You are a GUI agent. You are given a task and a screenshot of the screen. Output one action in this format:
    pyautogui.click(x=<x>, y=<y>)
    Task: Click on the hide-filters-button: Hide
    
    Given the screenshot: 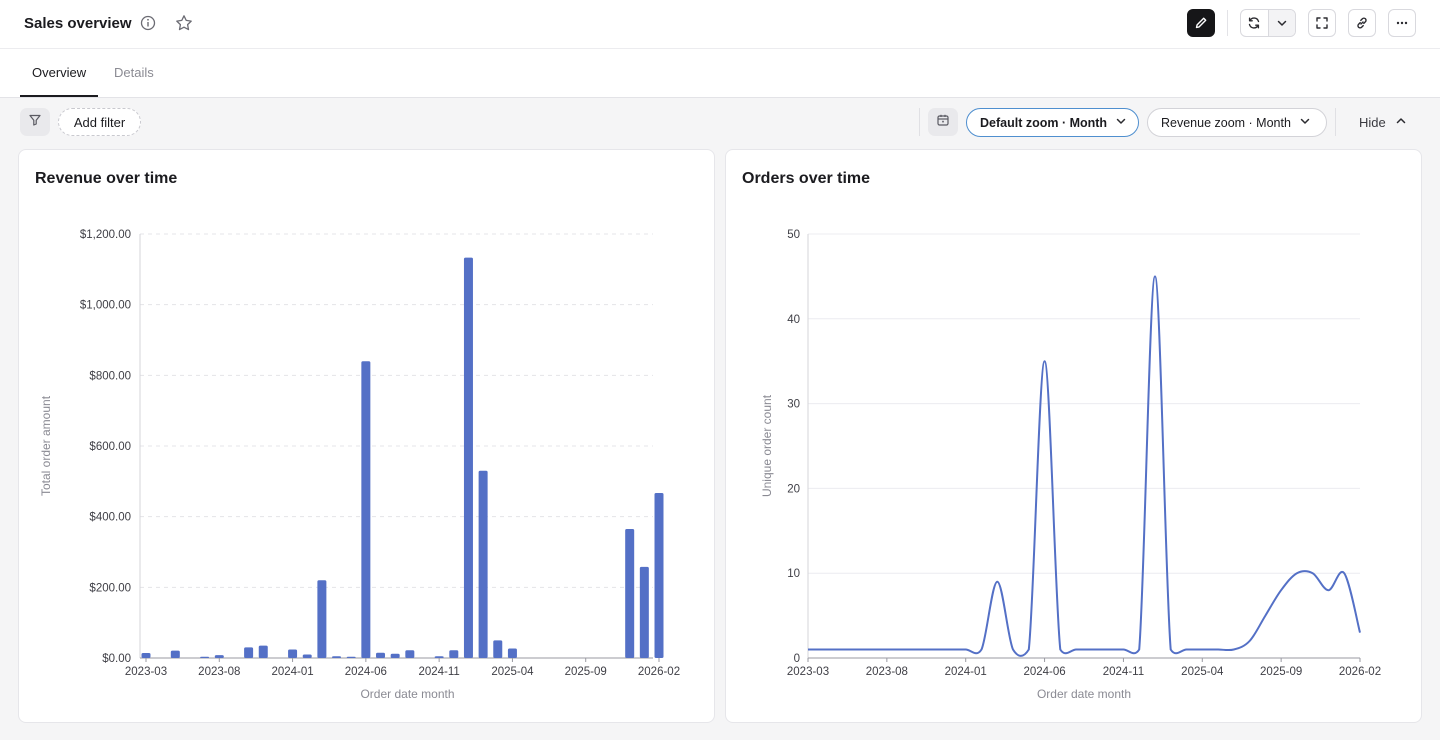 What is the action you would take?
    pyautogui.click(x=1376, y=122)
    